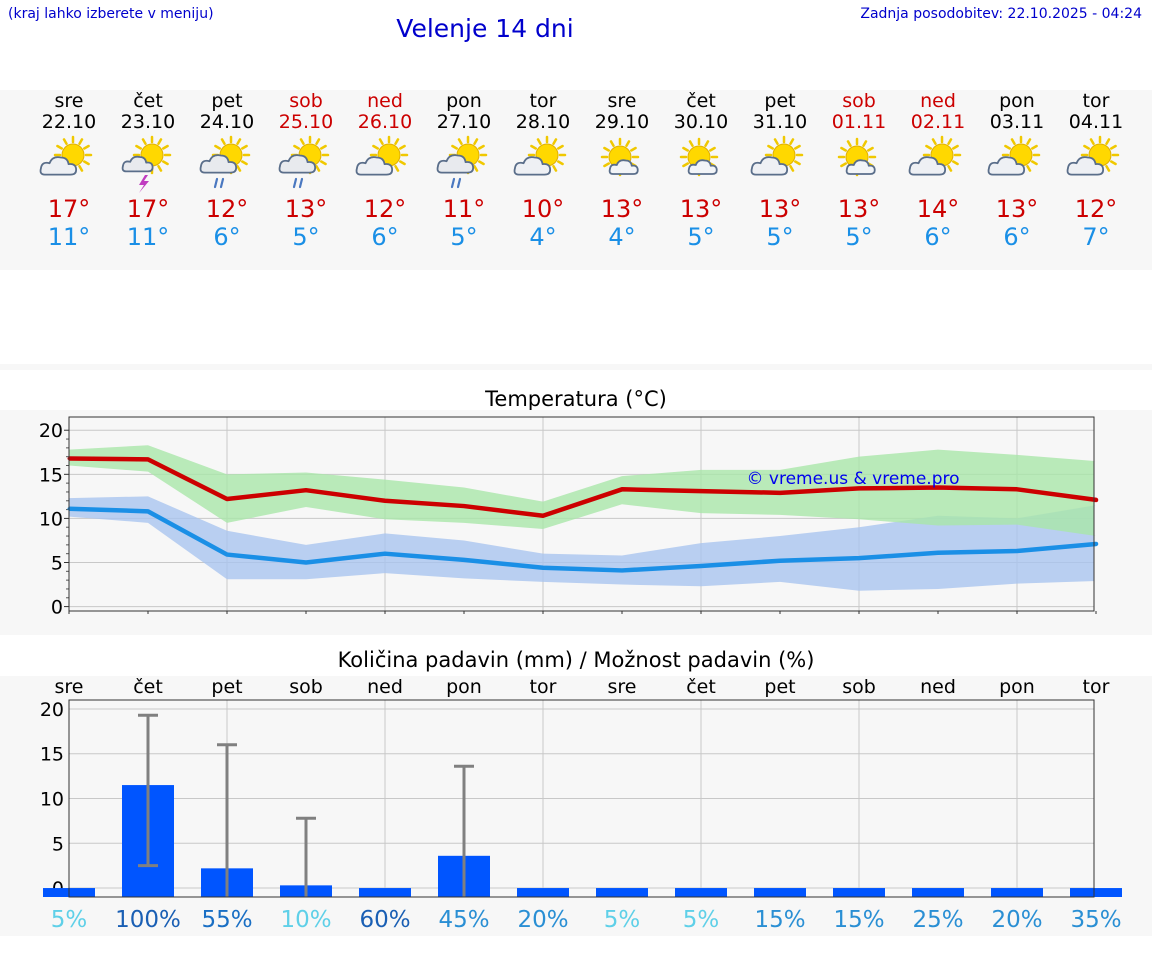  What do you see at coordinates (1095, 920) in the screenshot?
I see `precip-probability: 35%` at bounding box center [1095, 920].